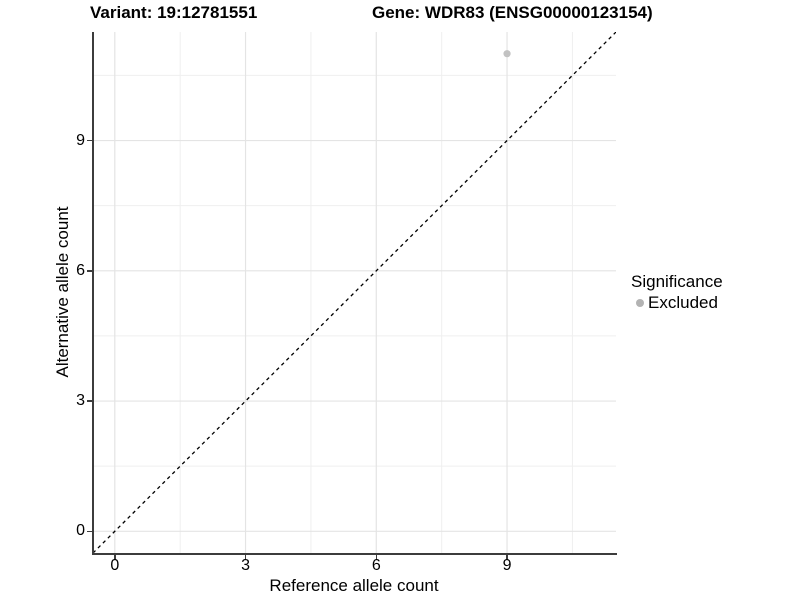 The height and width of the screenshot is (600, 800). Describe the element at coordinates (80, 401) in the screenshot. I see `y-tick-label: 3` at that location.